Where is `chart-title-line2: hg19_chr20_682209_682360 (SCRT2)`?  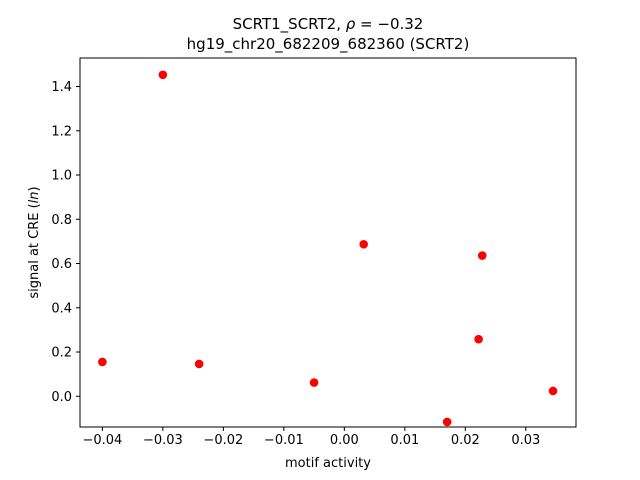 chart-title-line2: hg19_chr20_682209_682360 (SCRT2) is located at coordinates (328, 44).